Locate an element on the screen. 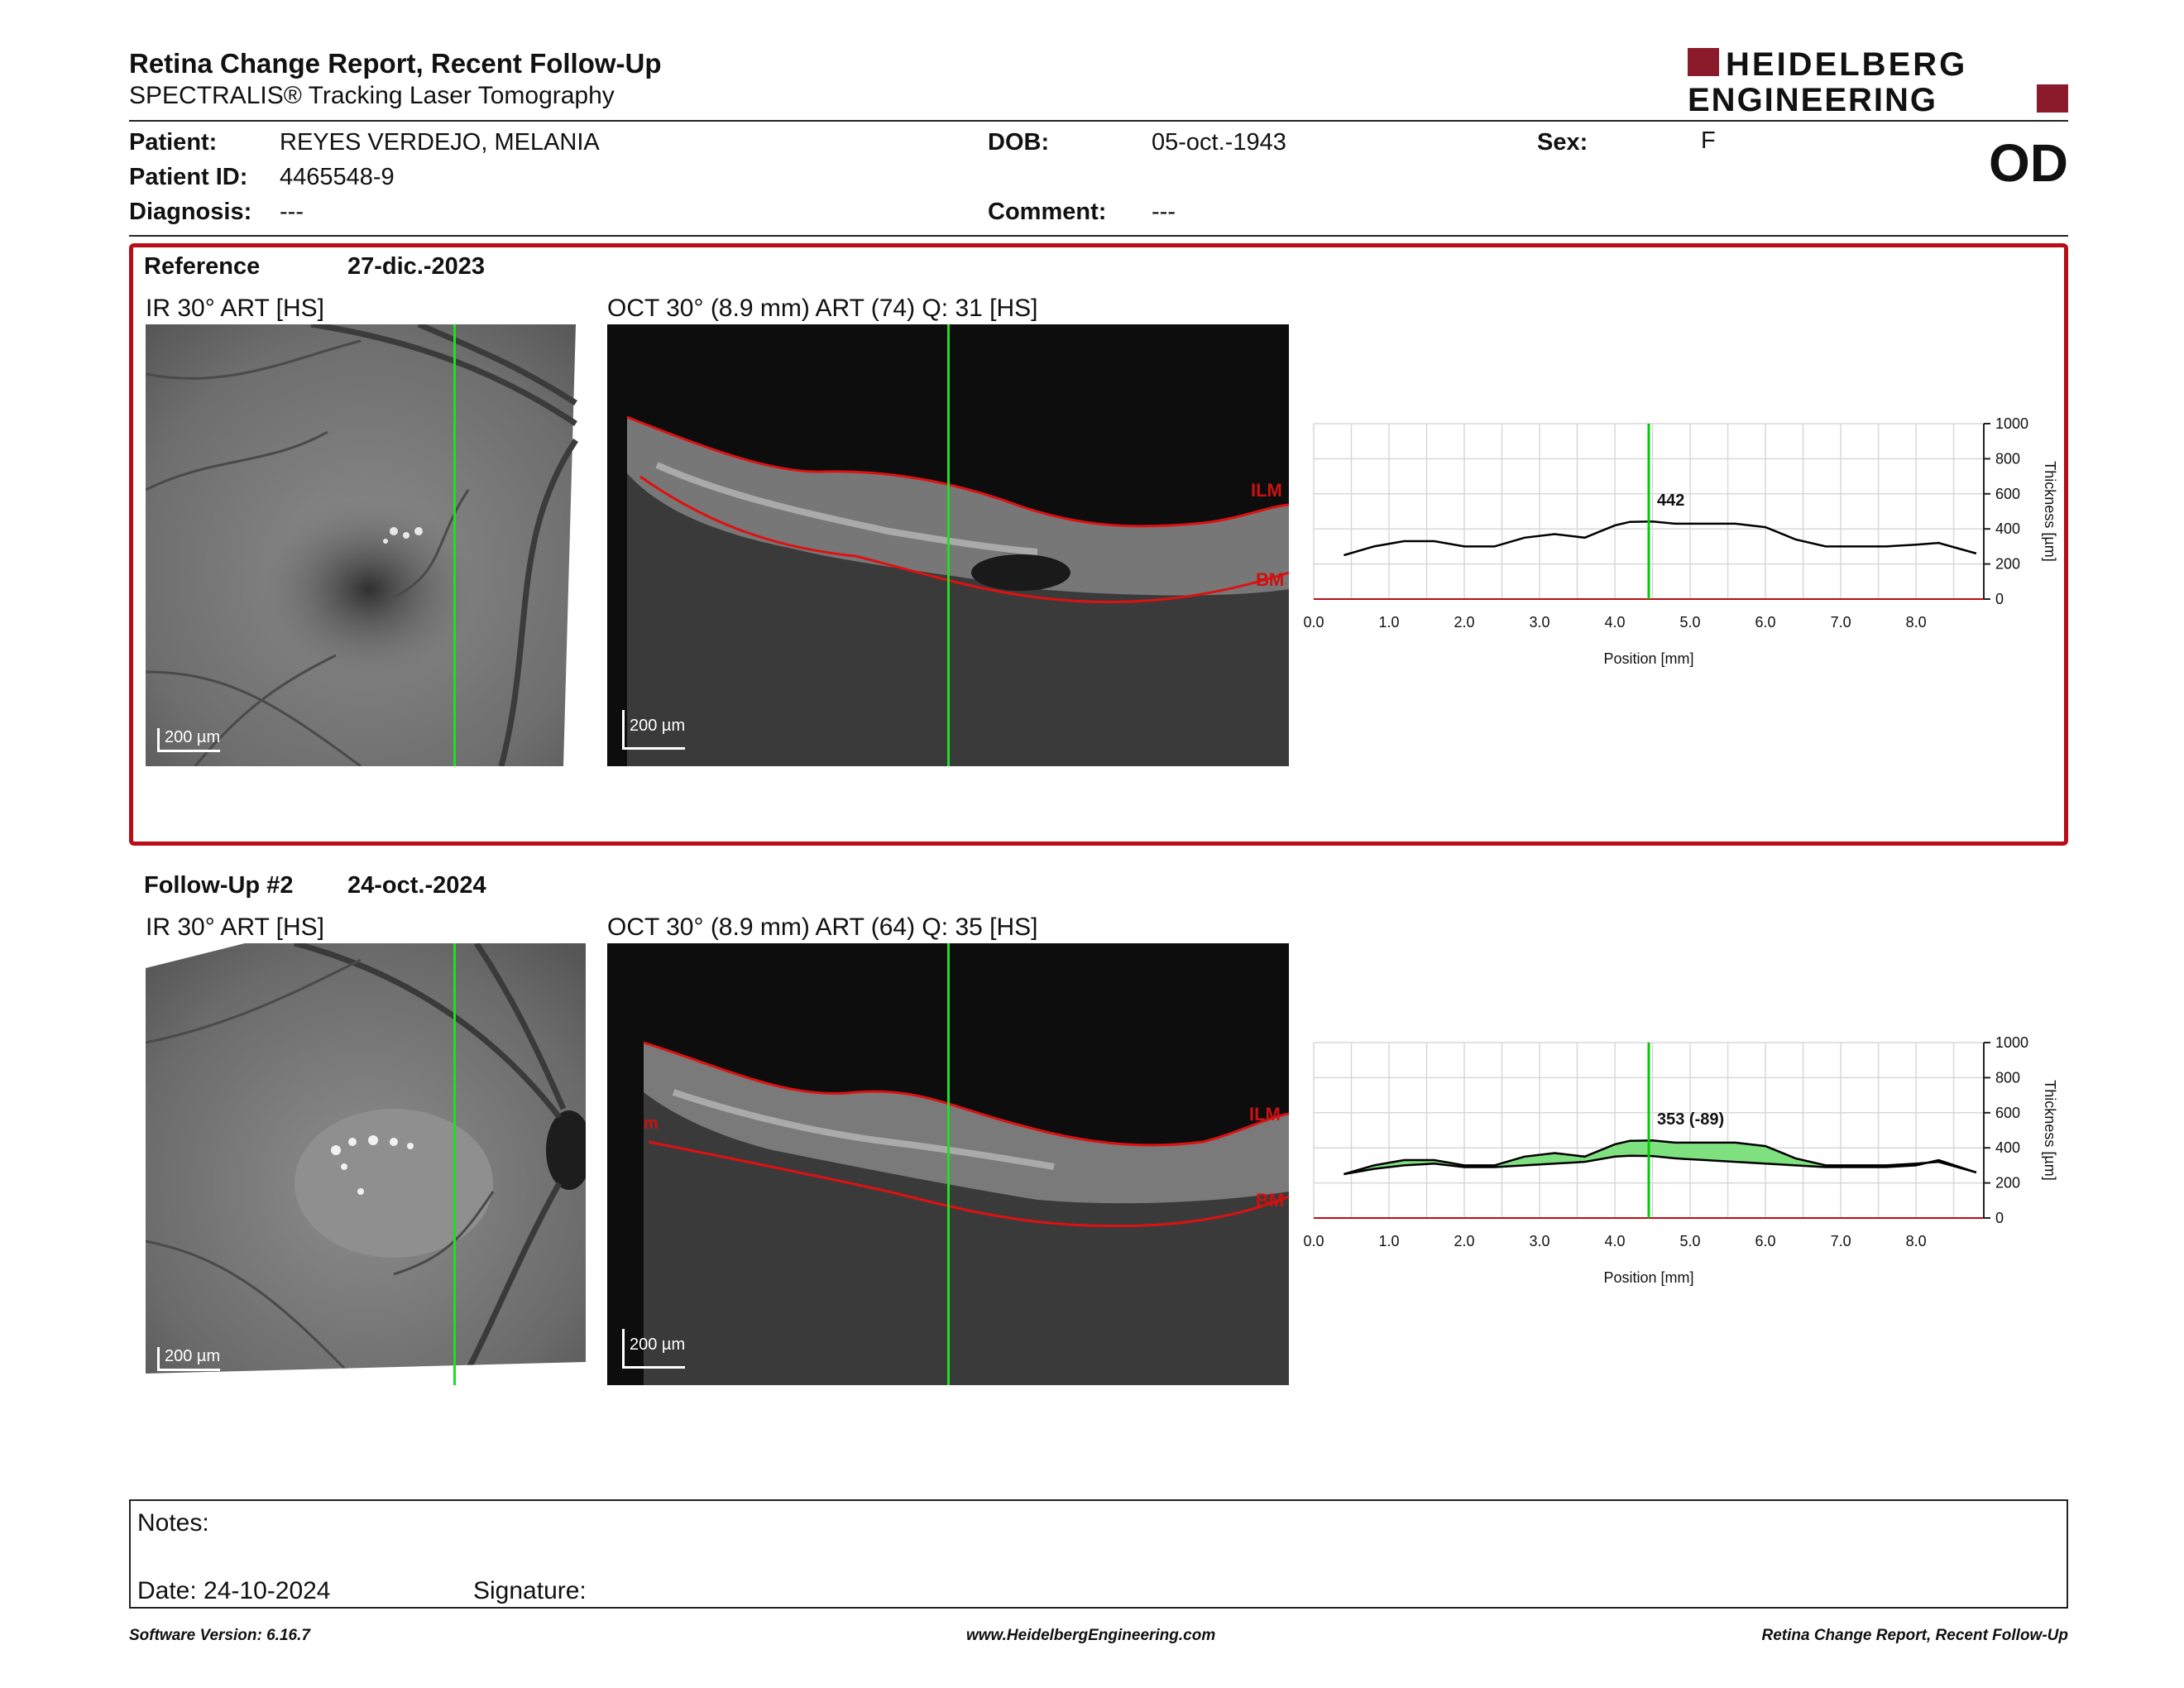 This screenshot has width=2184, height=1688. followup-oct-scalebar: 200 µm is located at coordinates (654, 1349).